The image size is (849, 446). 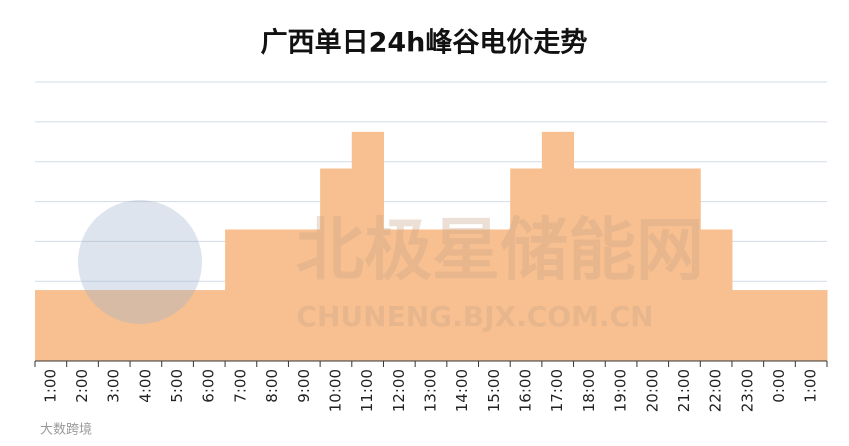 I want to click on watermark-url: CHUNENG.BJX.COM.CN, so click(x=474, y=316).